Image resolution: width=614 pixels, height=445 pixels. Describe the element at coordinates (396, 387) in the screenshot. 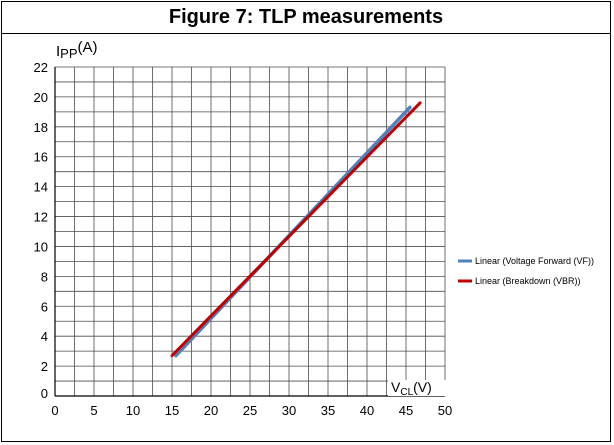

I see `x-axis-label-main: V` at that location.